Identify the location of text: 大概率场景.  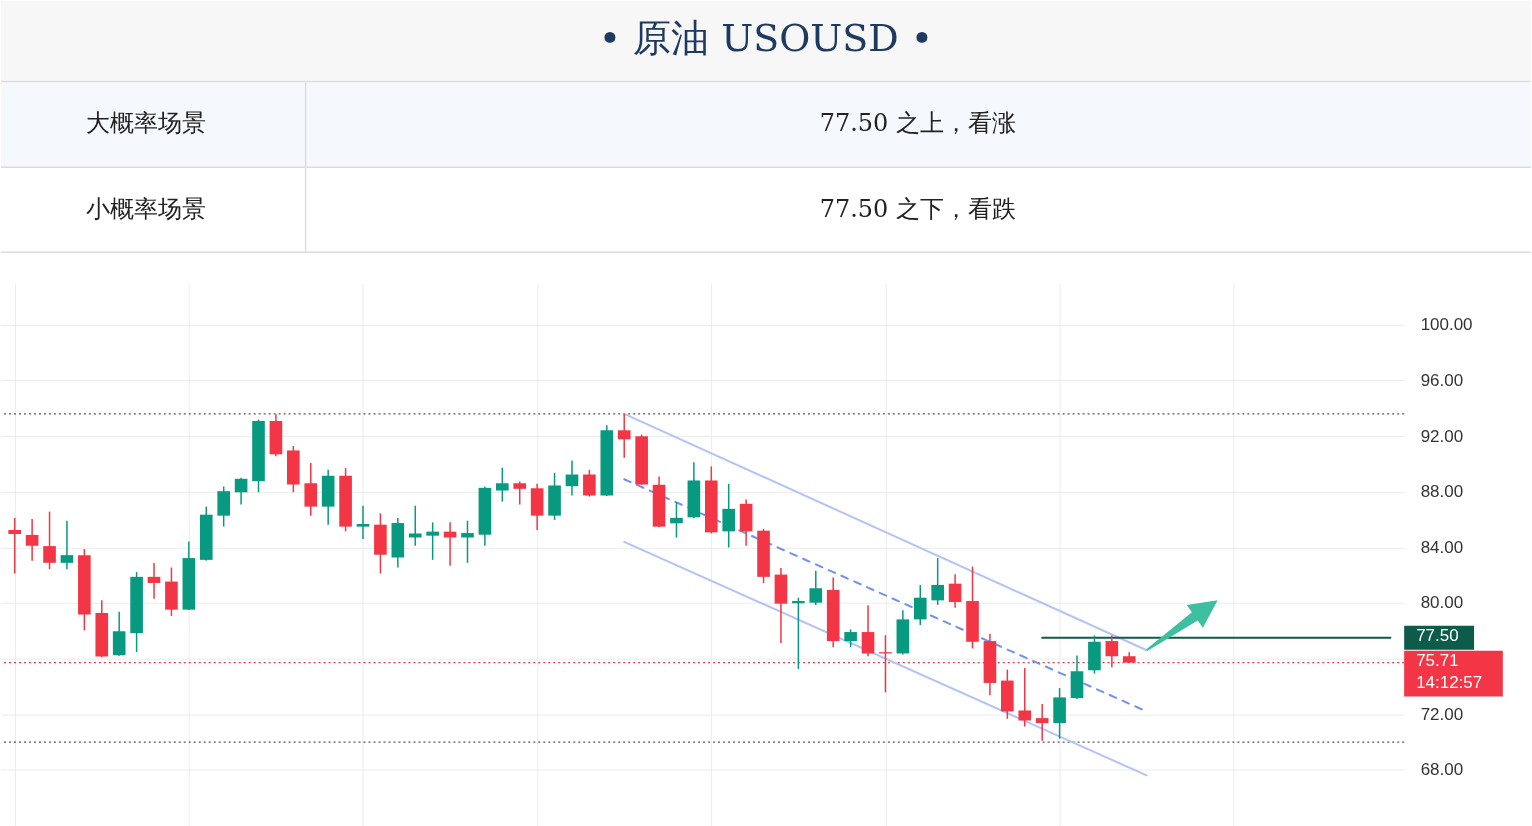
(145, 123).